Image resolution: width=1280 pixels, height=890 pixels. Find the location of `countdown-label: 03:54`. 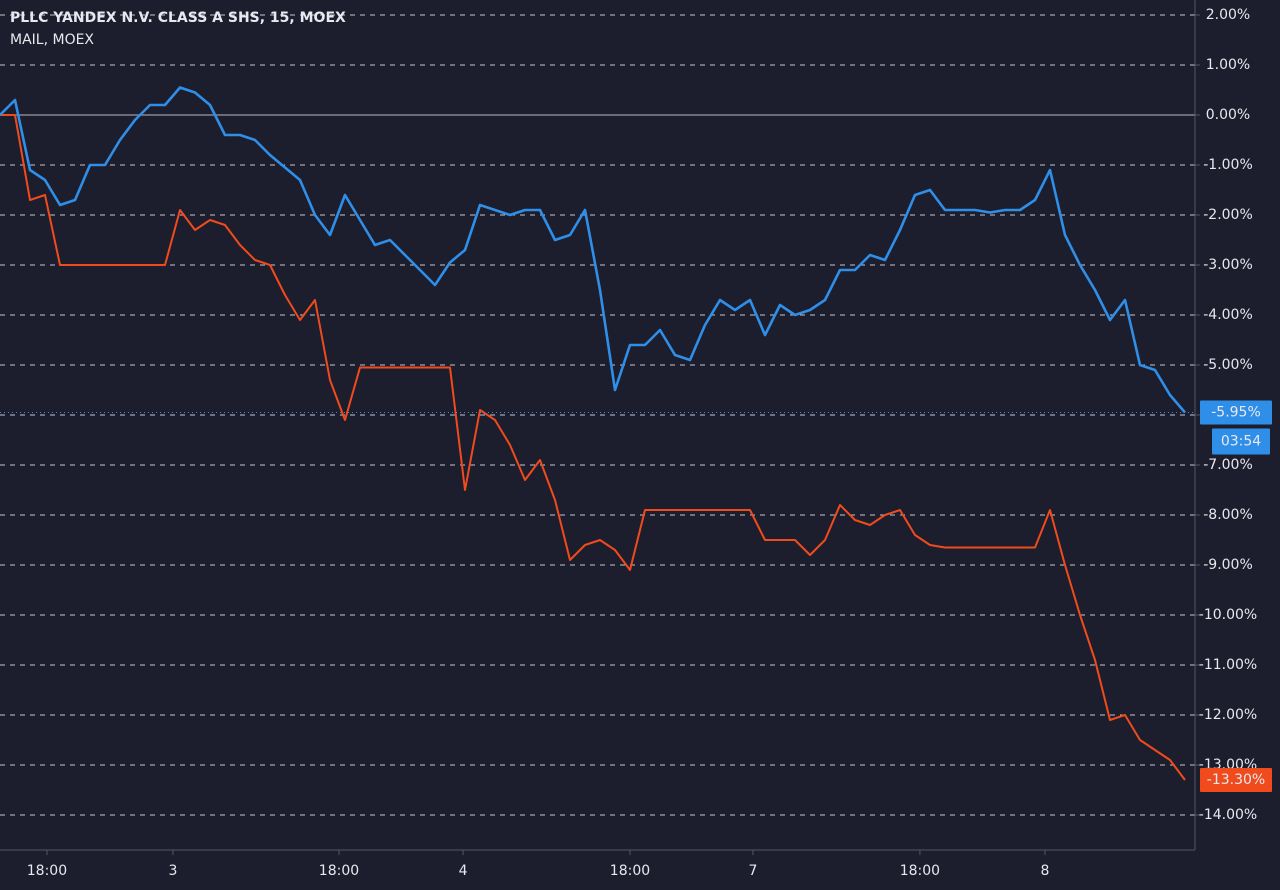

countdown-label: 03:54 is located at coordinates (1241, 442).